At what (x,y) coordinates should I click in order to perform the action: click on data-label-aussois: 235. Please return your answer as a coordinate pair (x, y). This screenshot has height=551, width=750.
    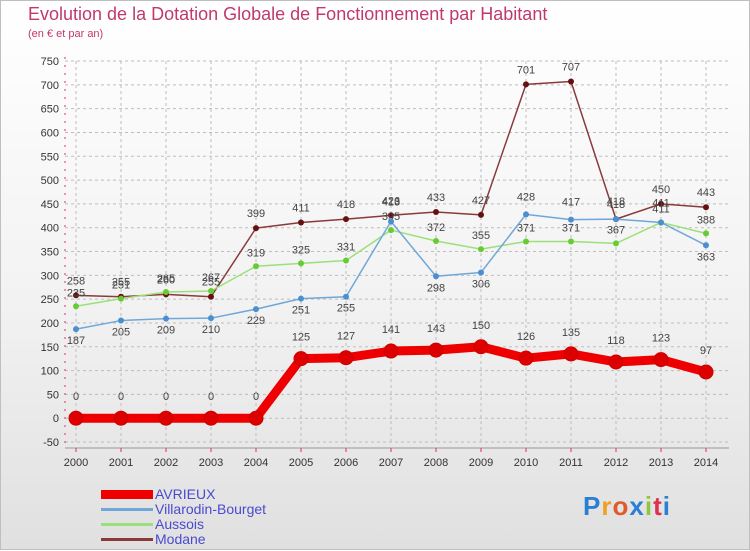
    Looking at the image, I should click on (76, 293).